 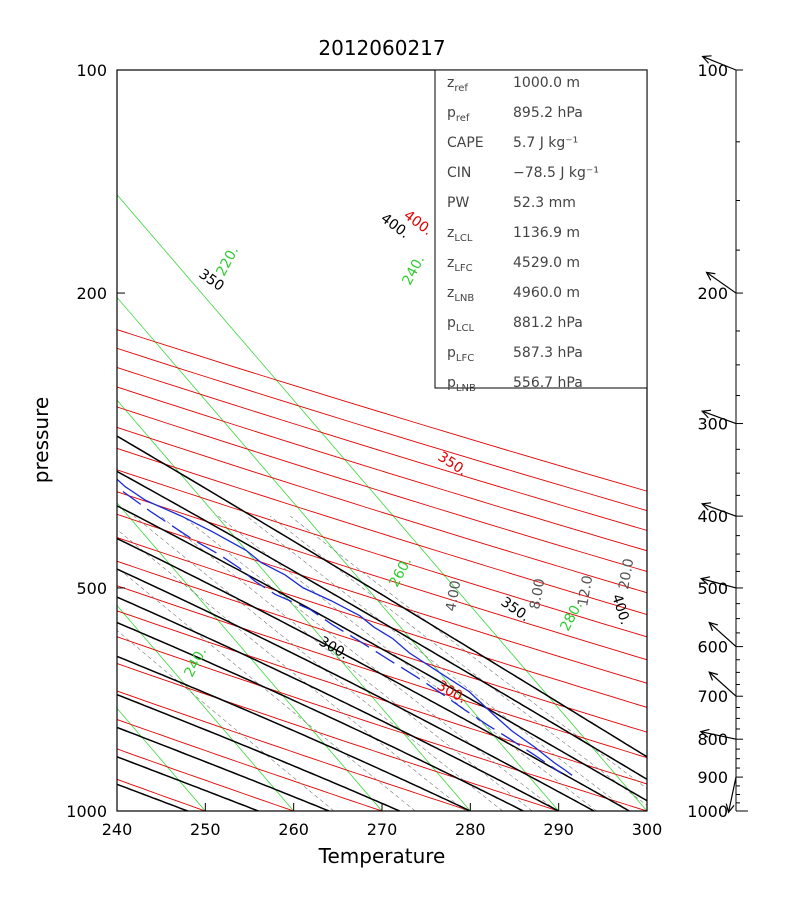 What do you see at coordinates (546, 83) in the screenshot?
I see `parameter-value: 1000.0 m` at bounding box center [546, 83].